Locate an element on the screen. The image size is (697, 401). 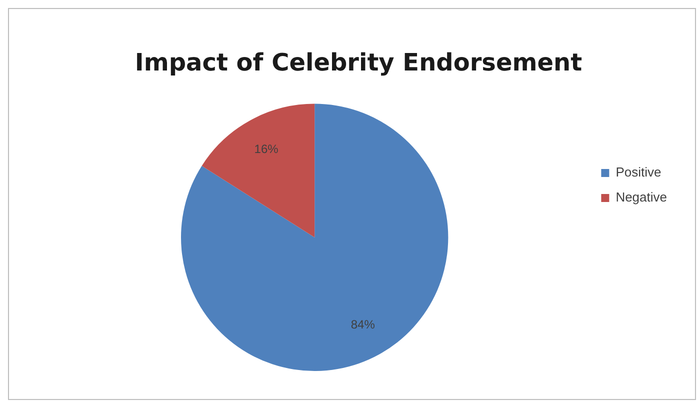
legend-label: Positive is located at coordinates (639, 172).